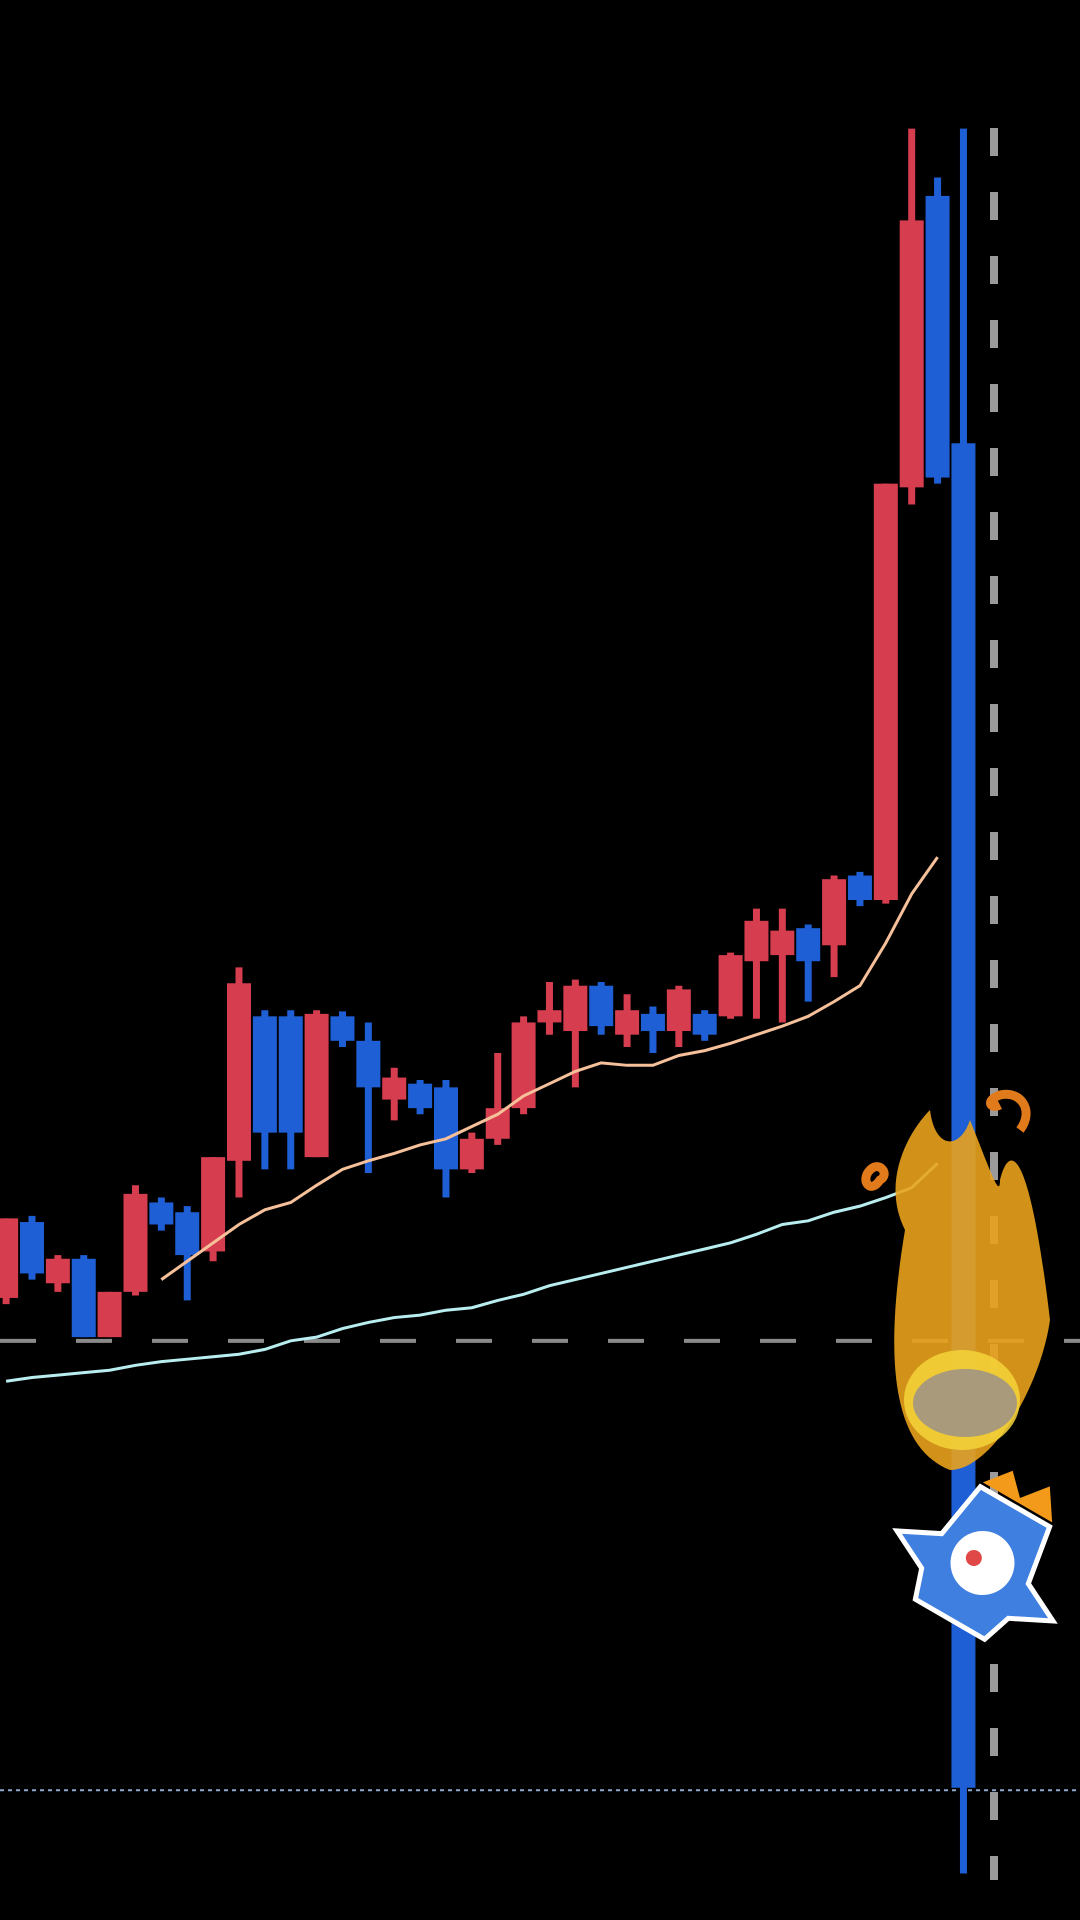  What do you see at coordinates (965, 1403) in the screenshot?
I see `rock` at bounding box center [965, 1403].